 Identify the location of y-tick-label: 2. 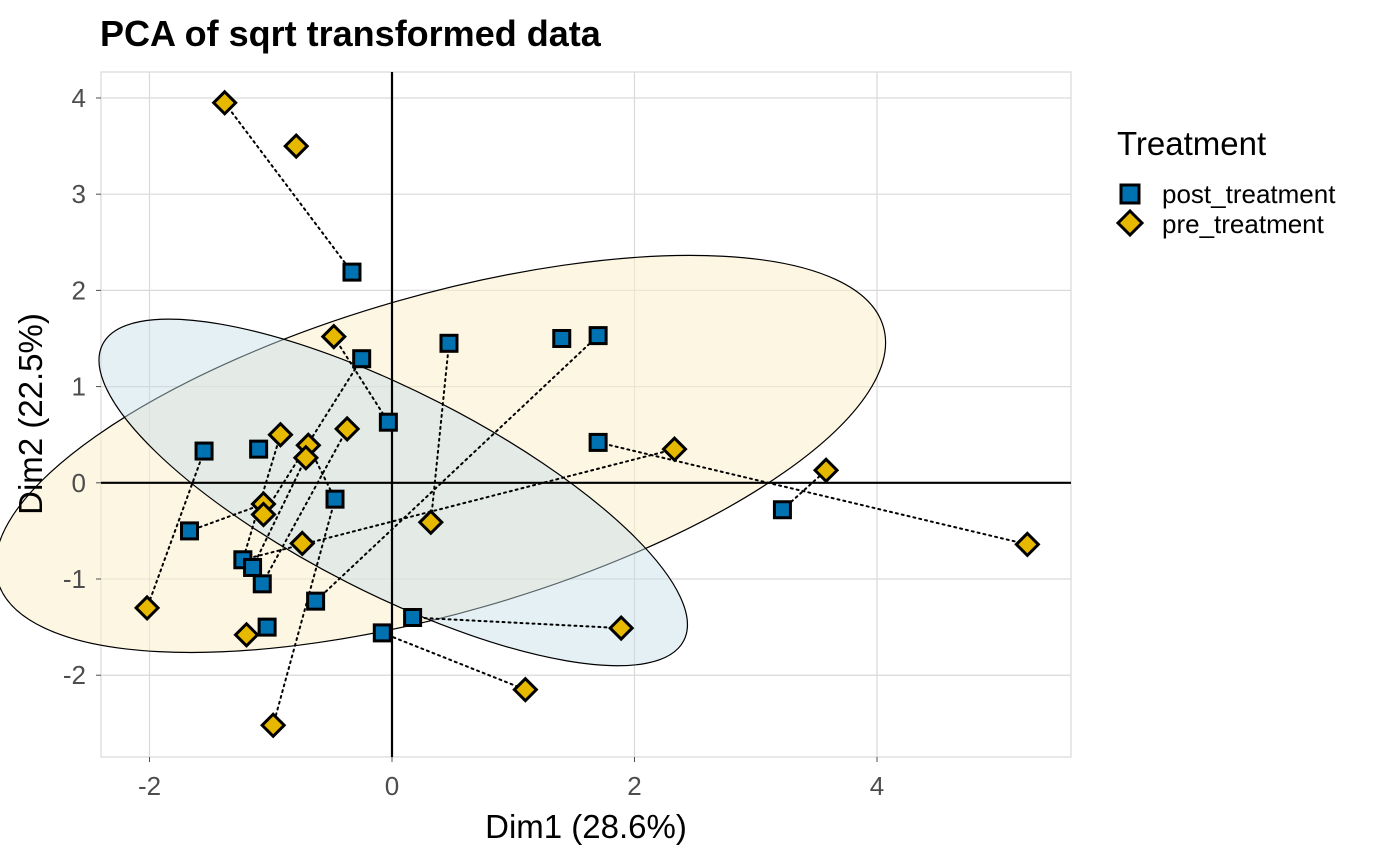
(79, 290).